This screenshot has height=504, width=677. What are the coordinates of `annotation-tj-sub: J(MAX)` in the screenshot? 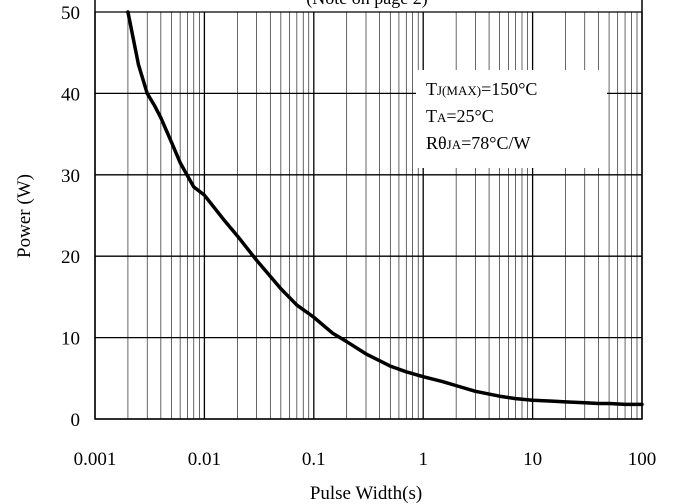 It's located at (459, 90).